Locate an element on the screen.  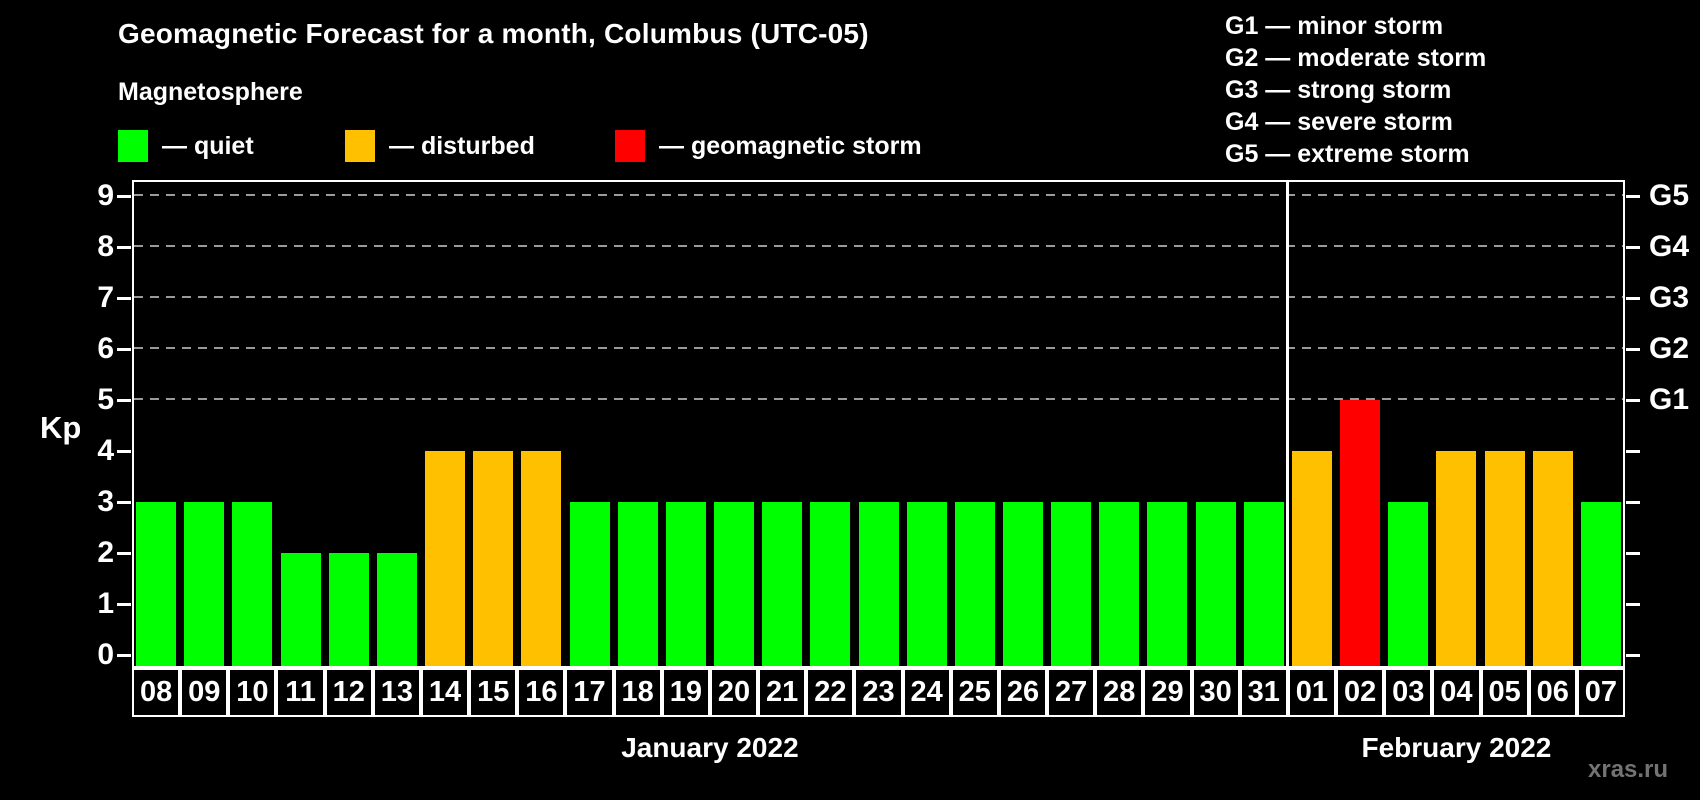
legend-item-quiet: — quiet is located at coordinates (186, 146).